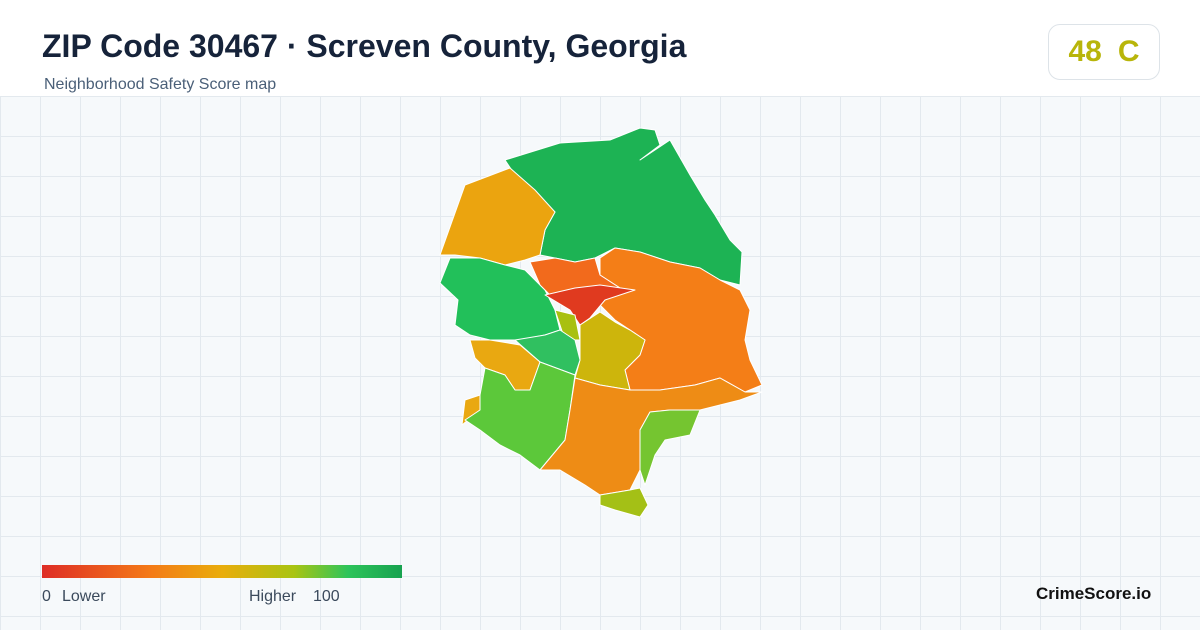 Image resolution: width=1200 pixels, height=630 pixels. I want to click on score-grade: C, so click(1128, 51).